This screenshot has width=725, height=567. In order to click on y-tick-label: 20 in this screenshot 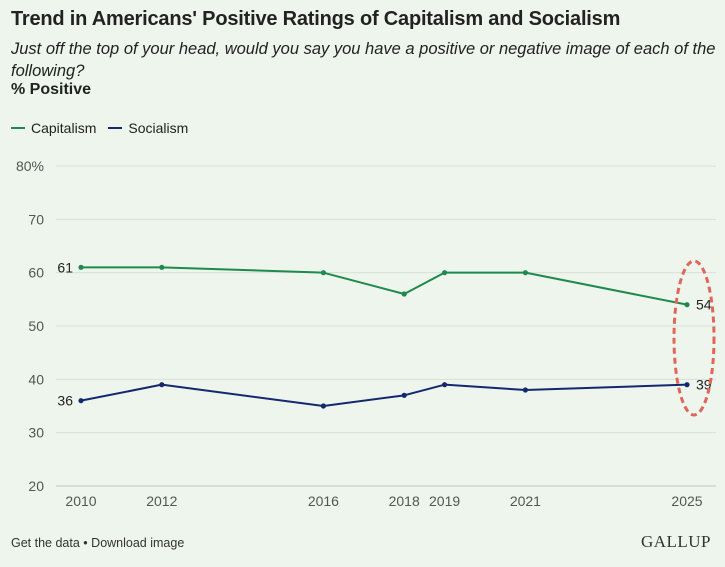, I will do `click(36, 486)`.